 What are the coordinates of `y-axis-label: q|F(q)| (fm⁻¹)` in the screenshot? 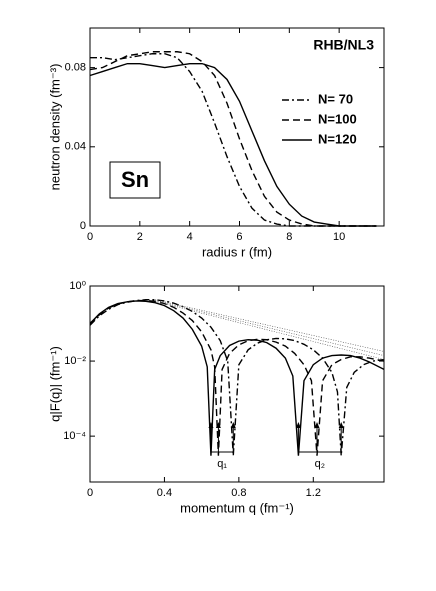 It's located at (54, 384).